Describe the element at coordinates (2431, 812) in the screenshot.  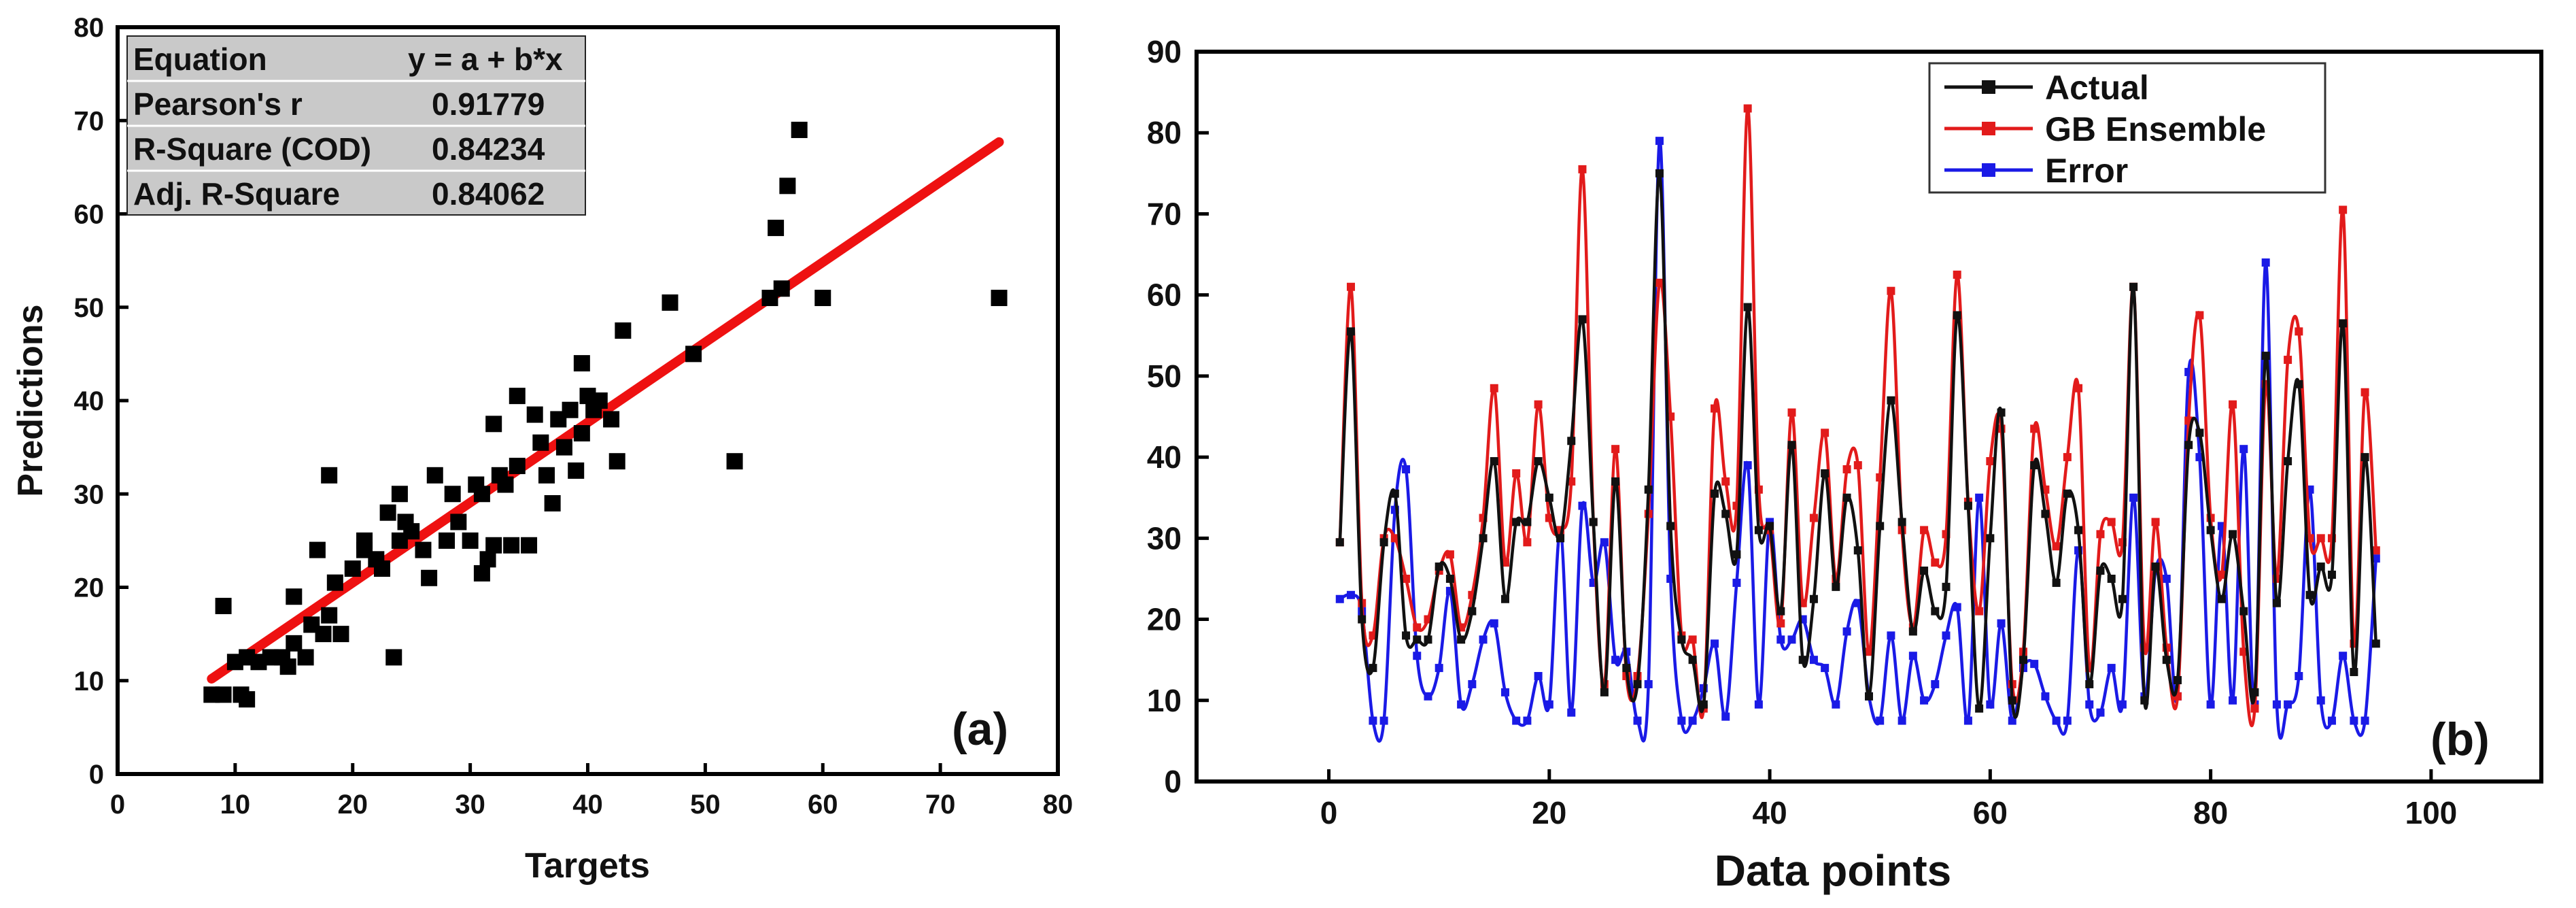
I see `x-tick-label: 100` at that location.